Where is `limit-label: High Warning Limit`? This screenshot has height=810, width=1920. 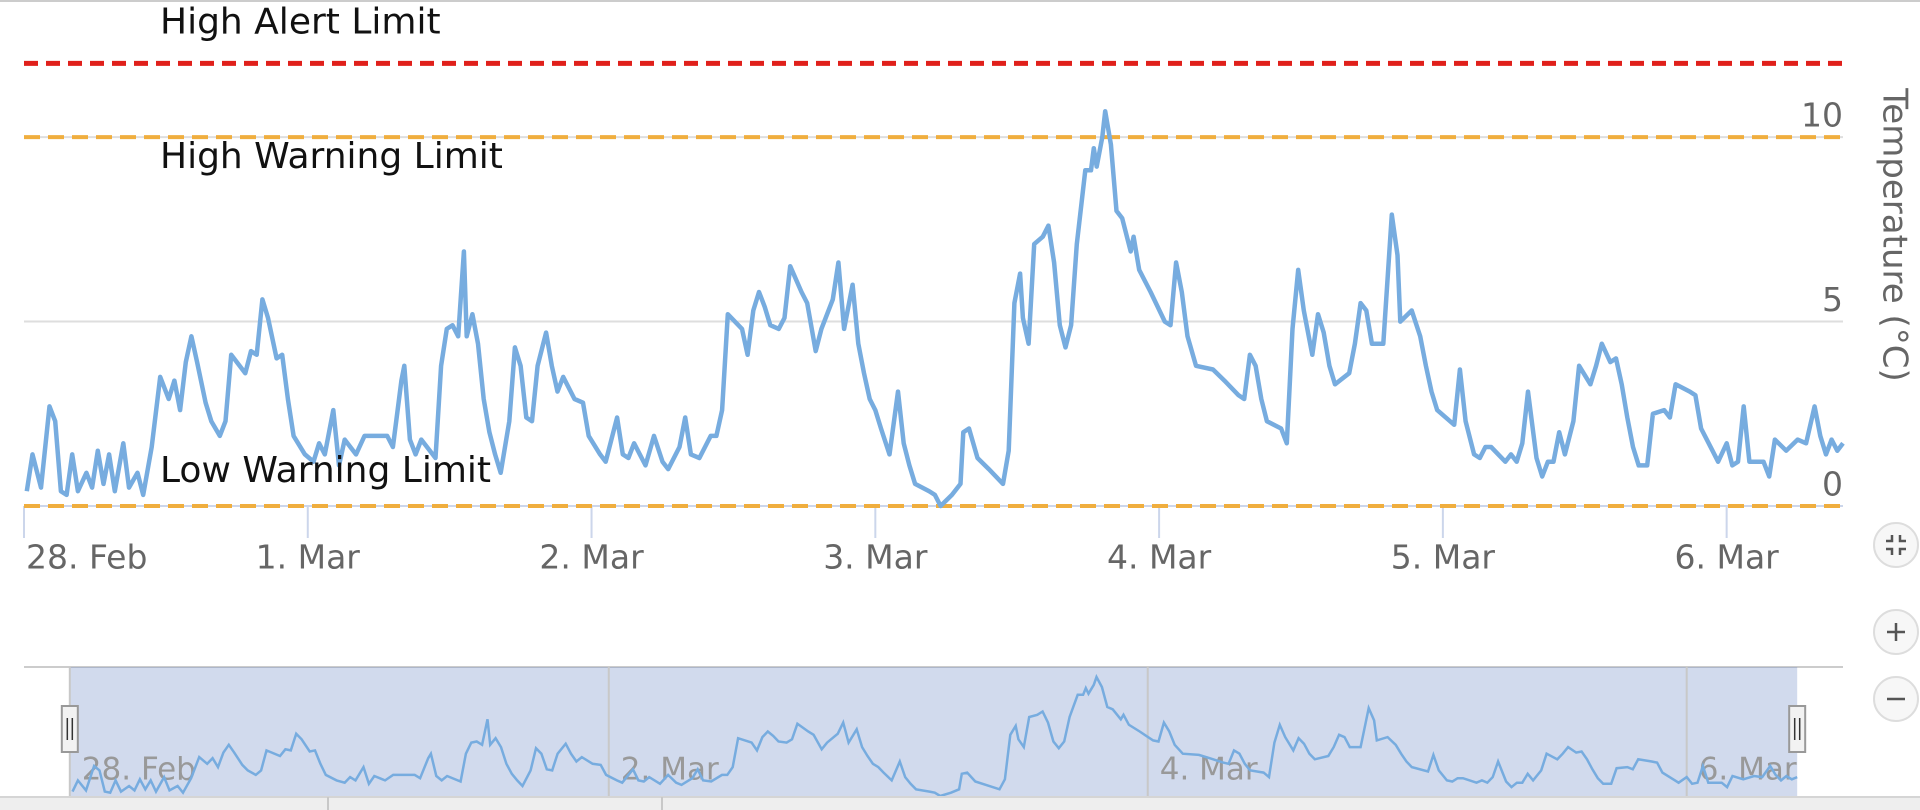 limit-label: High Warning Limit is located at coordinates (331, 156).